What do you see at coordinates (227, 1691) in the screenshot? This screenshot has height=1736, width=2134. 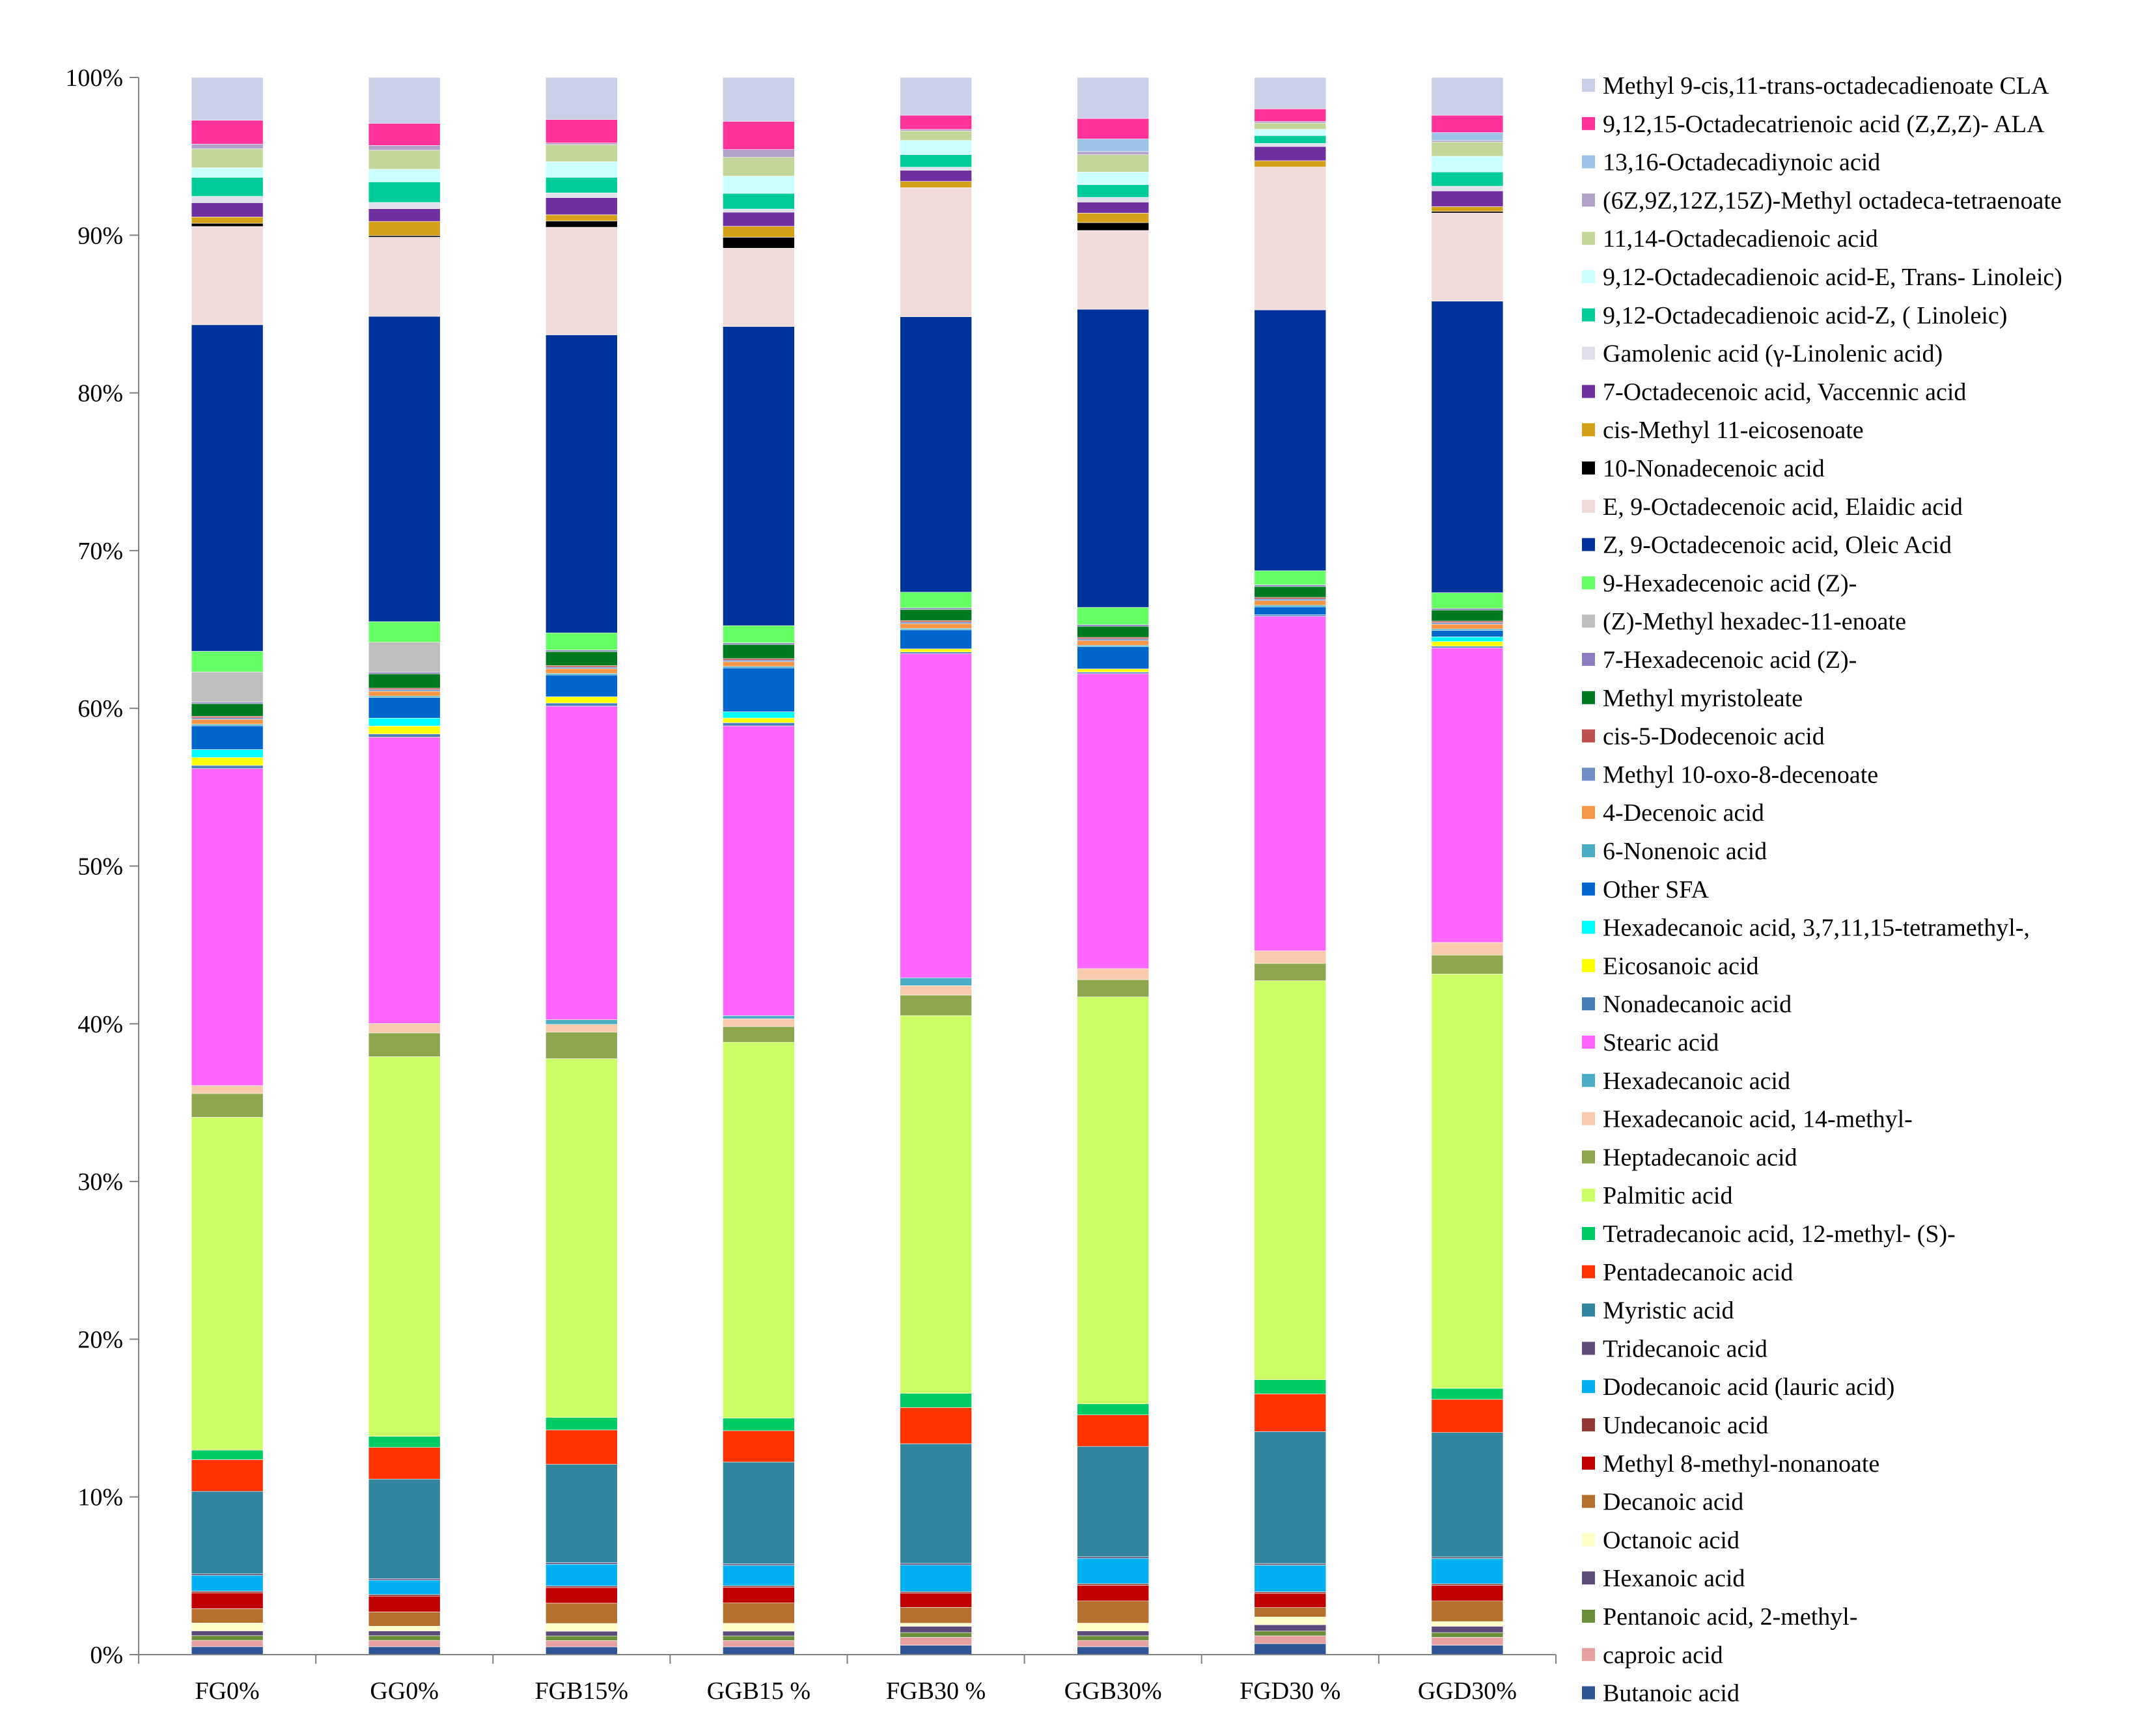 I see `x-tick-label: FG0%` at bounding box center [227, 1691].